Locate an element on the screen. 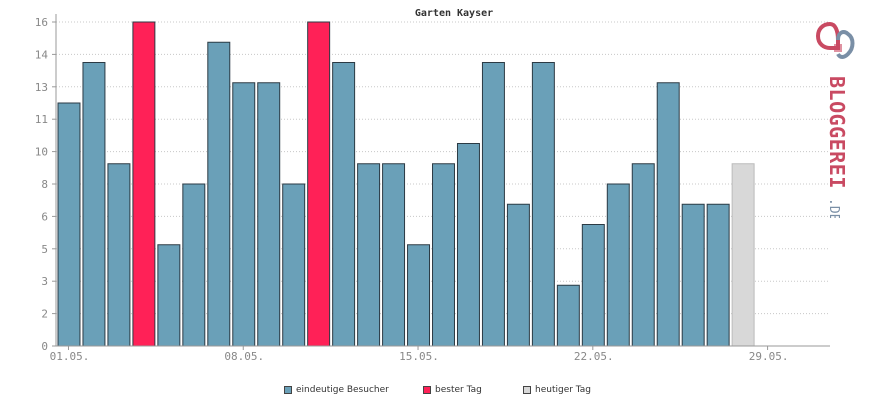 The width and height of the screenshot is (870, 404). y-tick-label: 16 is located at coordinates (41, 22).